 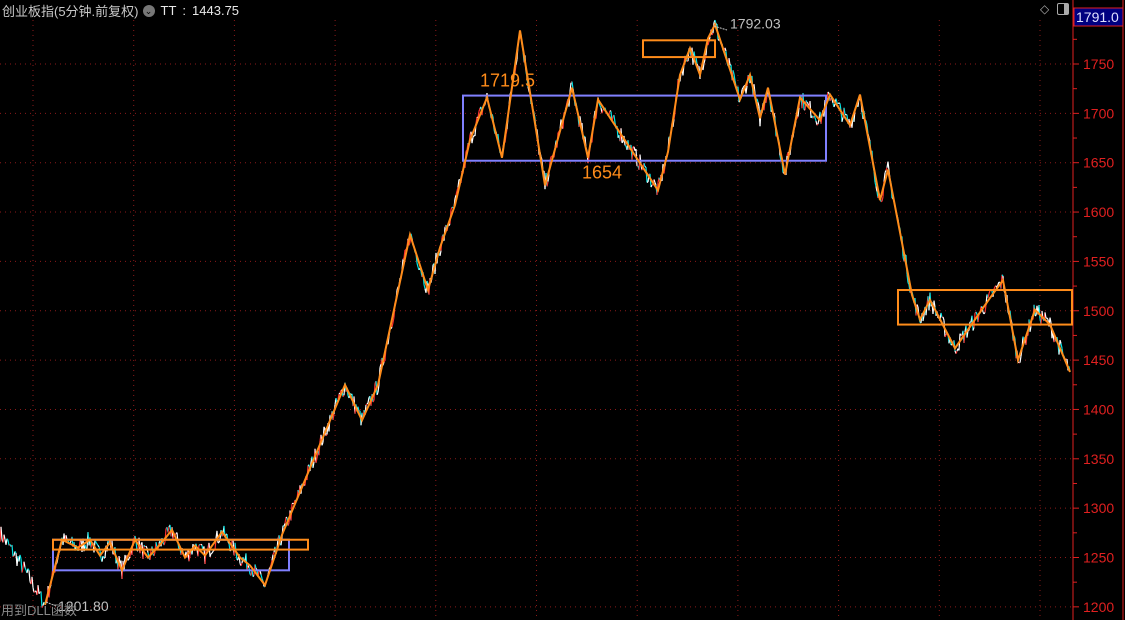 What do you see at coordinates (1098, 607) in the screenshot?
I see `y-tick-label: 1200` at bounding box center [1098, 607].